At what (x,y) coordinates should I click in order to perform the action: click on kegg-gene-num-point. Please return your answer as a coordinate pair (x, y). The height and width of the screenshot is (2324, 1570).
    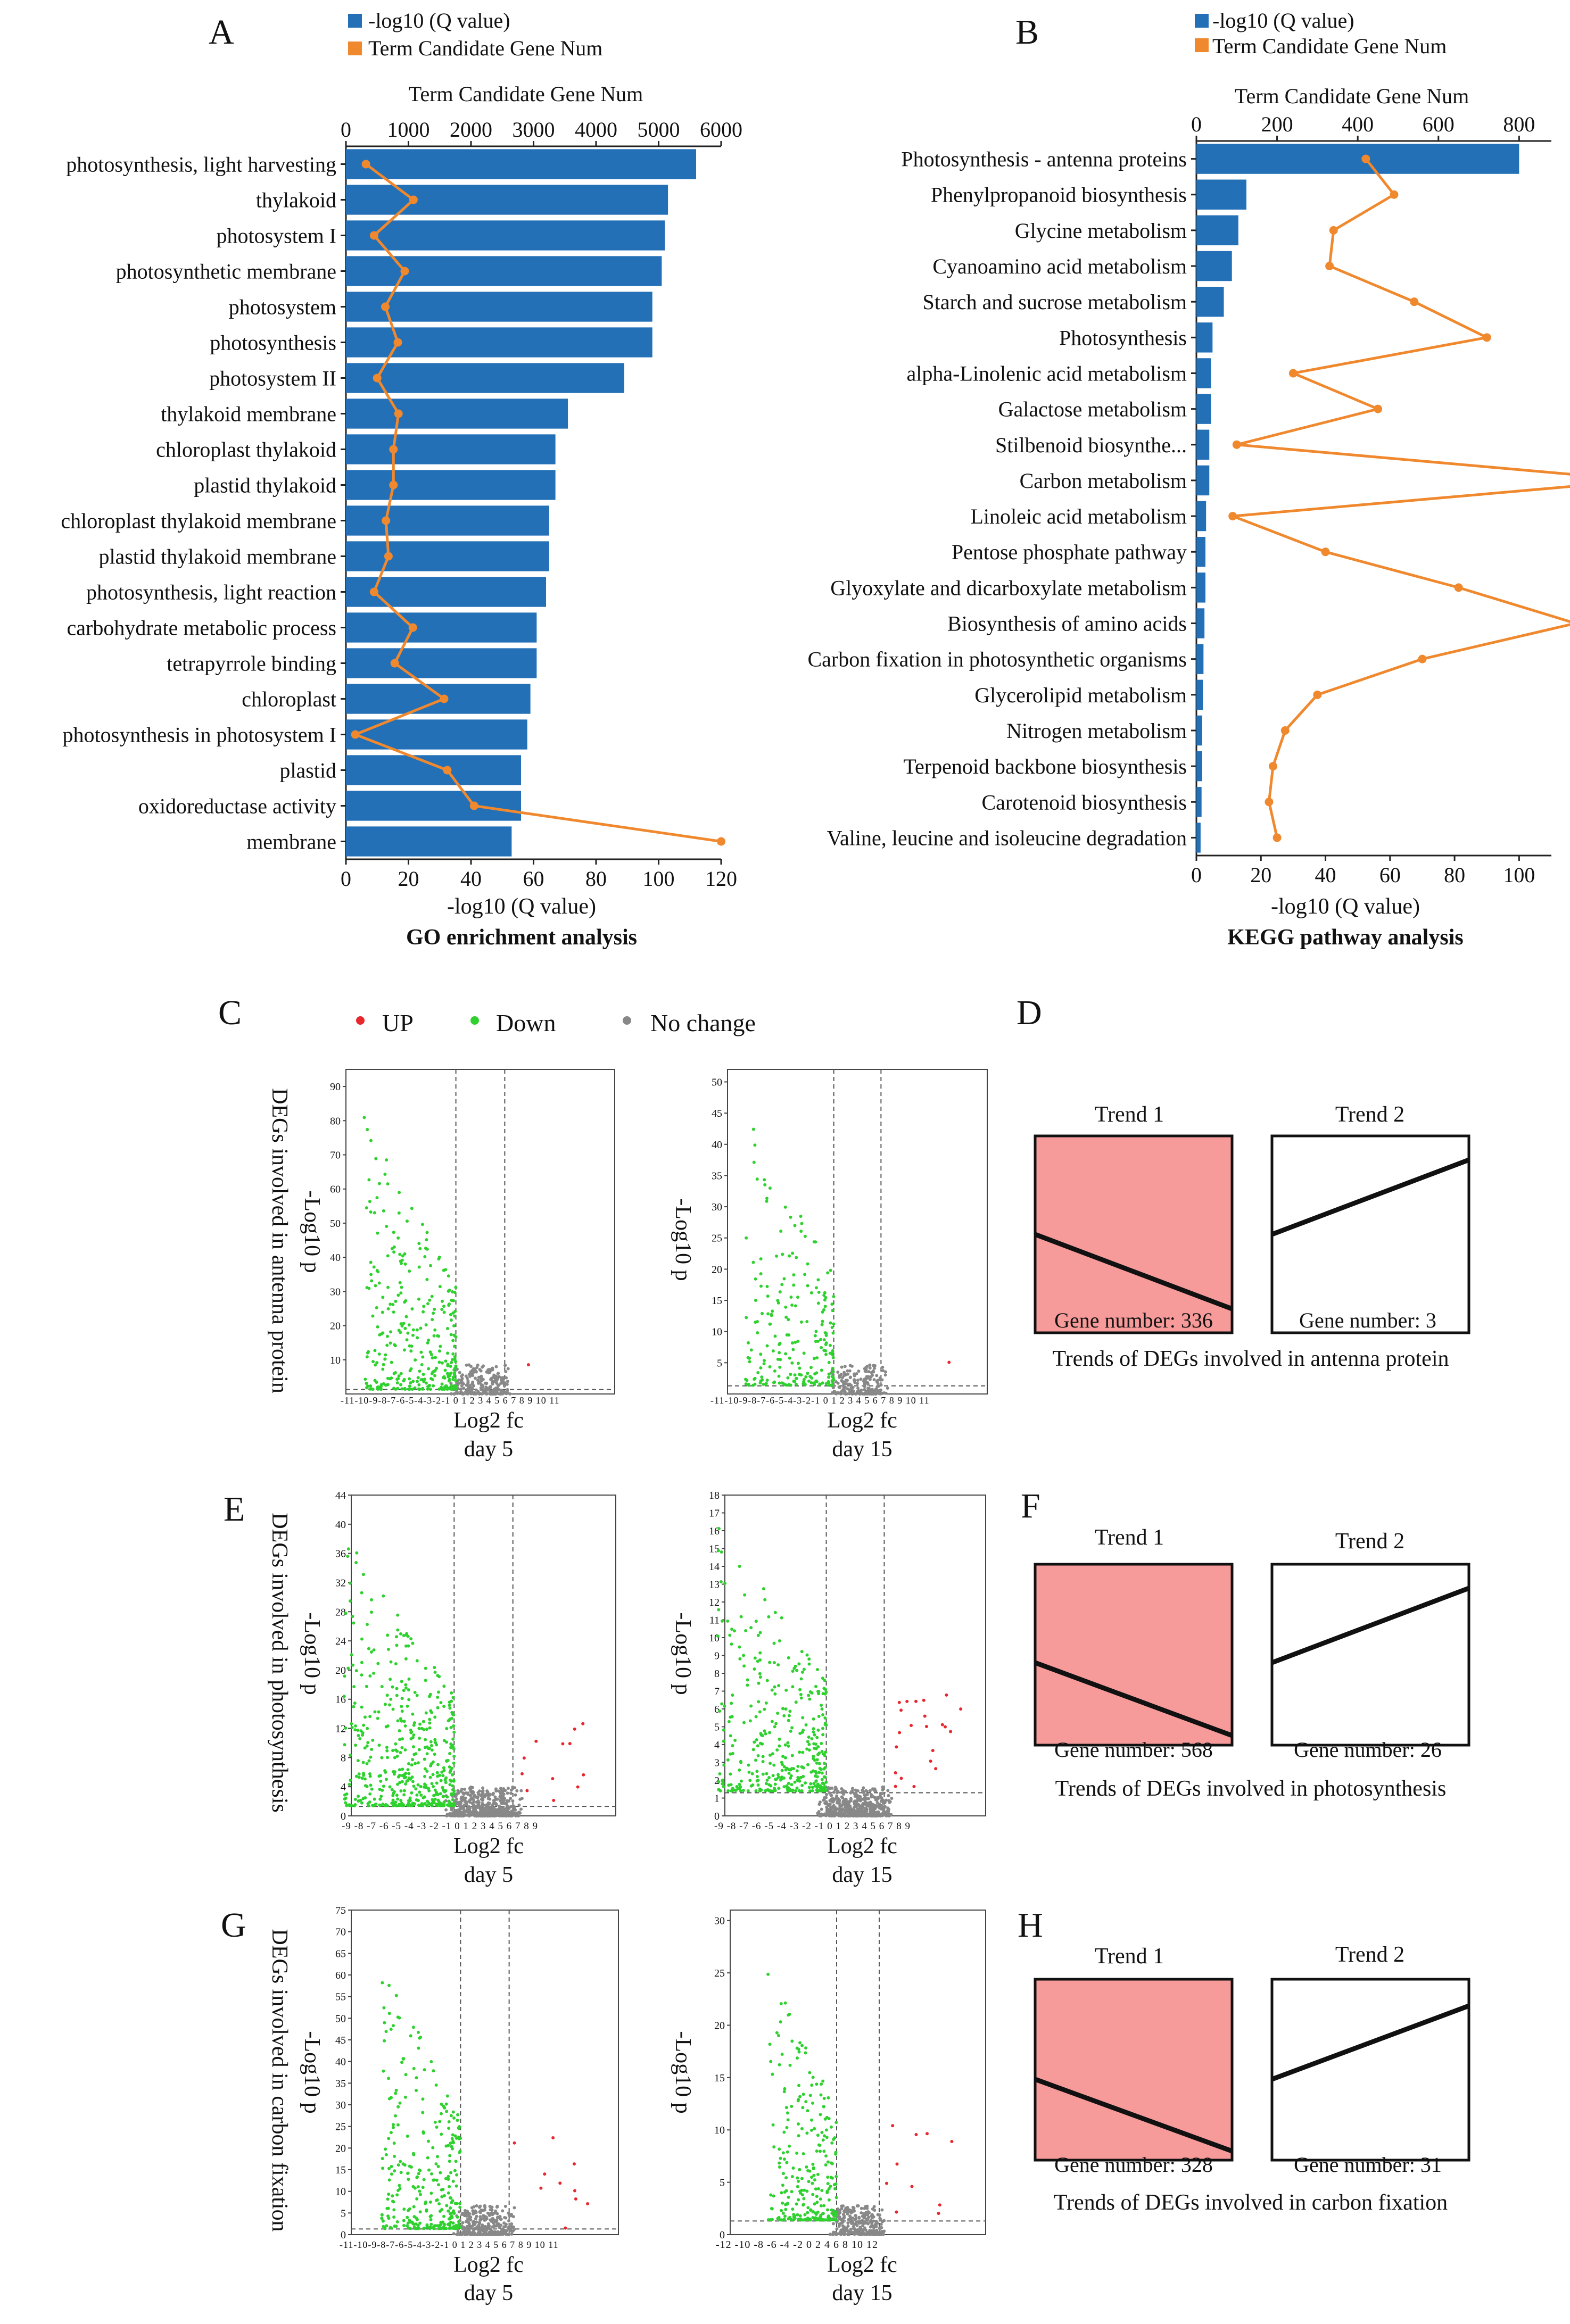
    Looking at the image, I should click on (1459, 587).